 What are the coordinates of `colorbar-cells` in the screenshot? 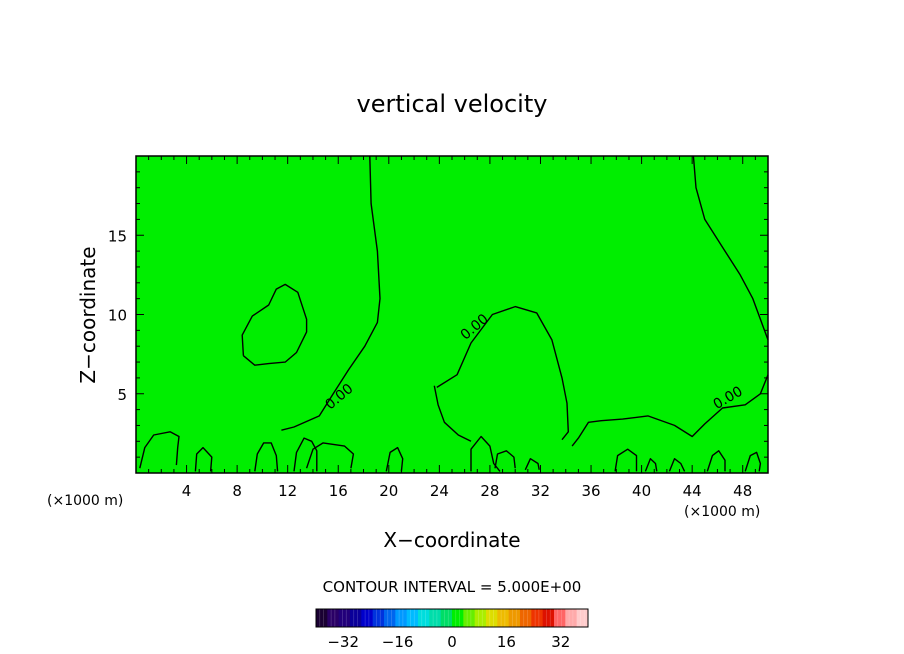 It's located at (452, 618).